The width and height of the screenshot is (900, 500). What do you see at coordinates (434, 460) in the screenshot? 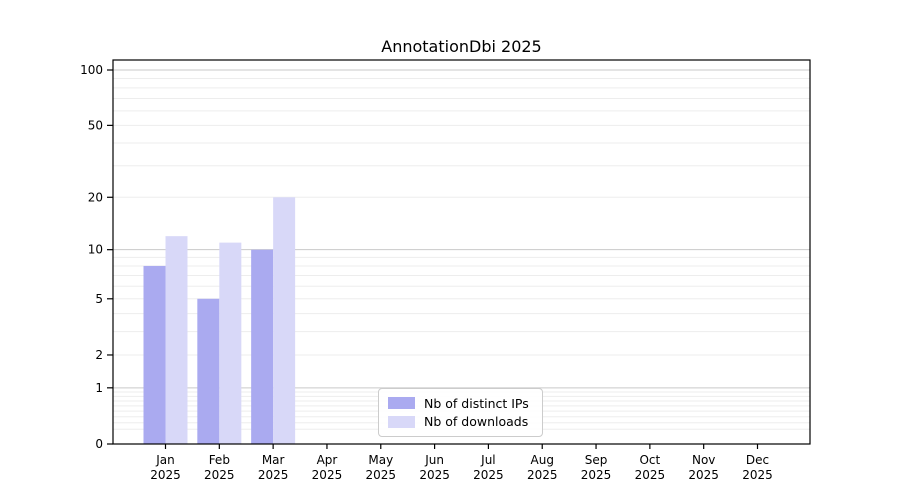
I see `x-tick-label-month: Jun` at bounding box center [434, 460].